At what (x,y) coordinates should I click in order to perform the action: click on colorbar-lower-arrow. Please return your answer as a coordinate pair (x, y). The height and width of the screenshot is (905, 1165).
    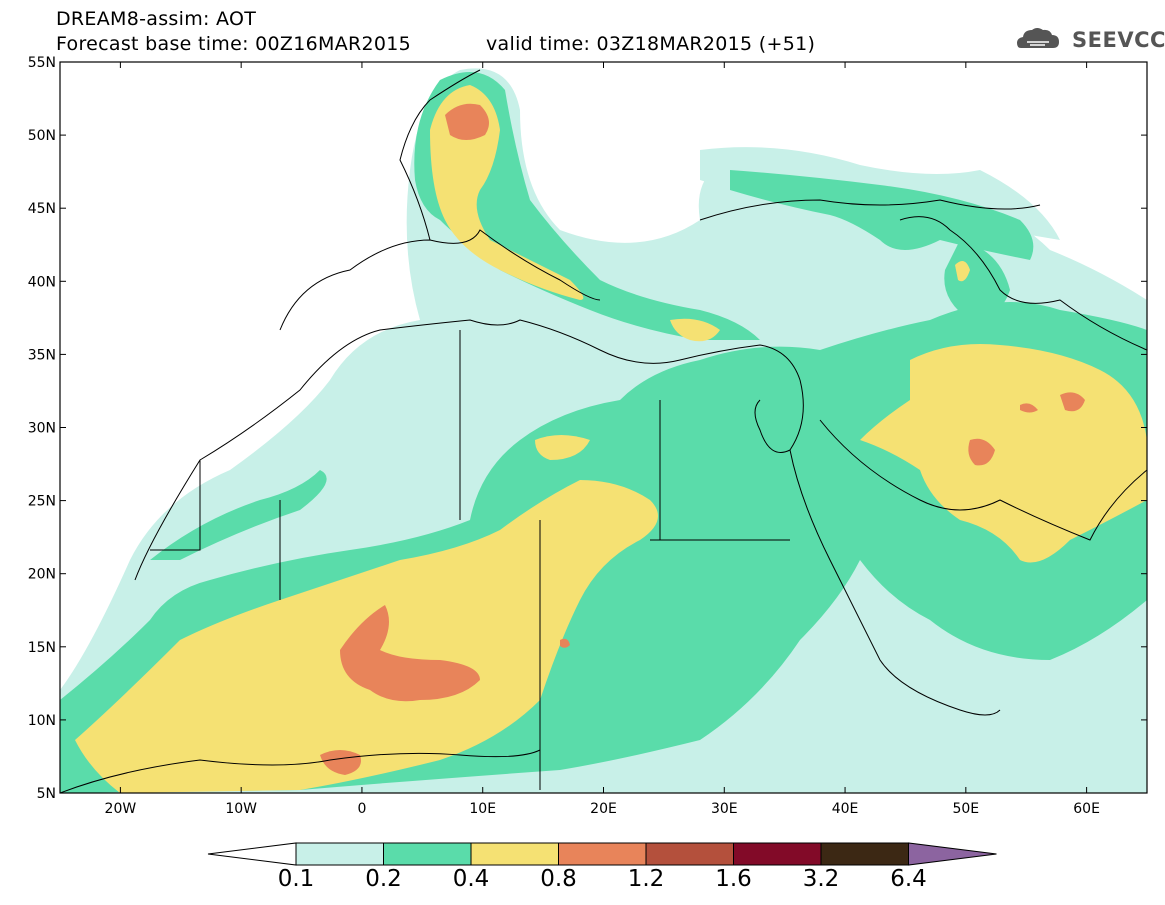
    Looking at the image, I should click on (252, 854).